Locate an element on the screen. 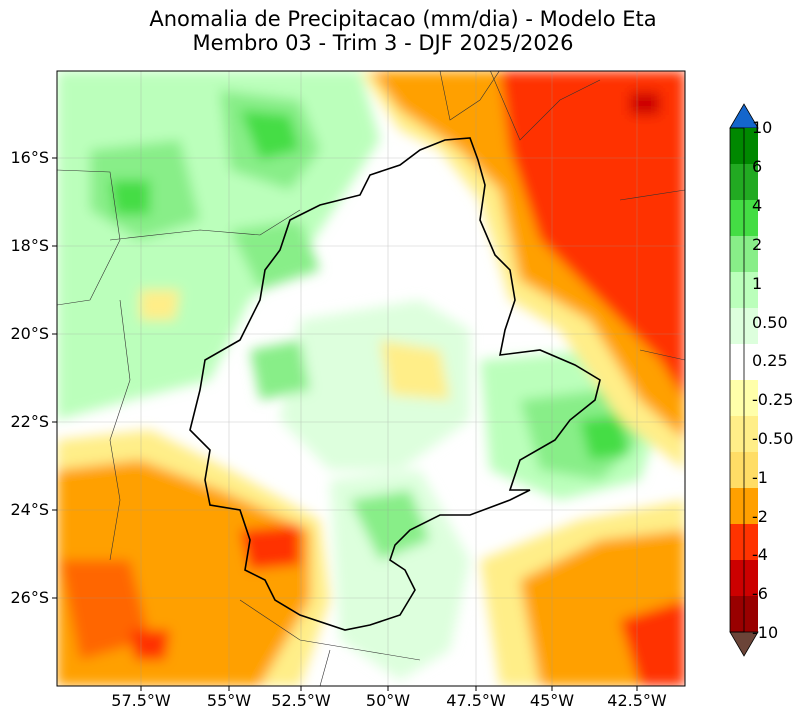 Image resolution: width=806 pixels, height=722 pixels. lat-label-20s: 20°S is located at coordinates (29, 333).